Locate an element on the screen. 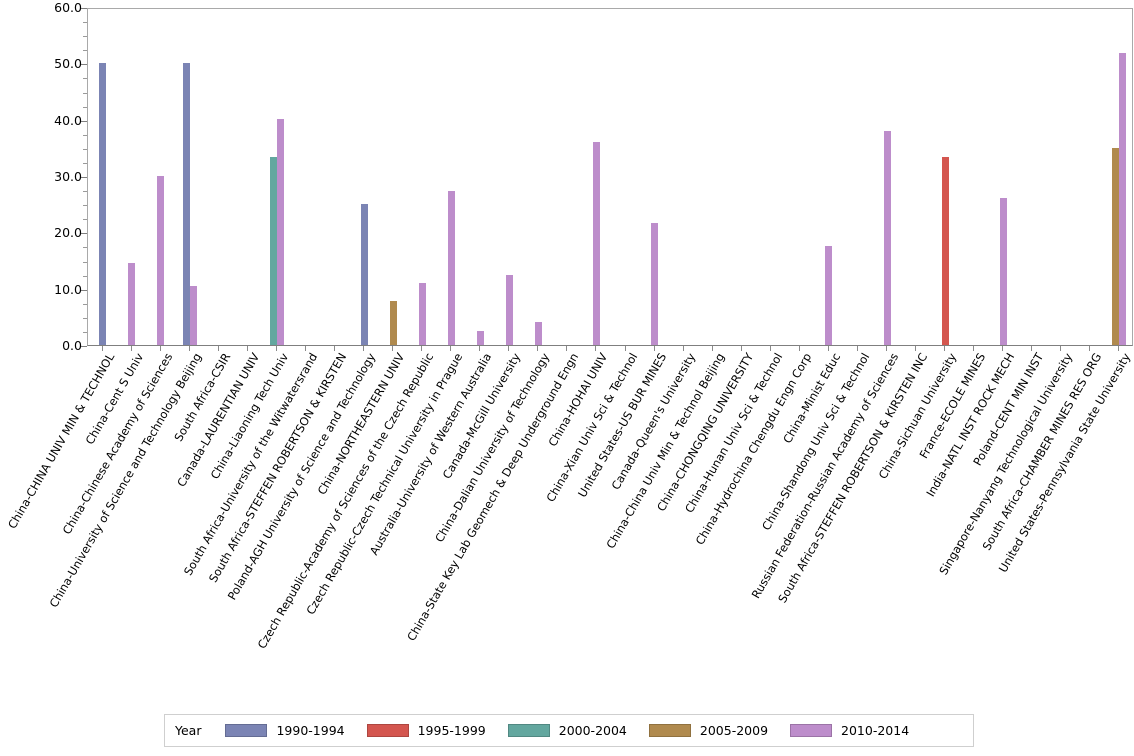 The width and height of the screenshot is (1134, 756). legend-item: 2005-2009 is located at coordinates (708, 730).